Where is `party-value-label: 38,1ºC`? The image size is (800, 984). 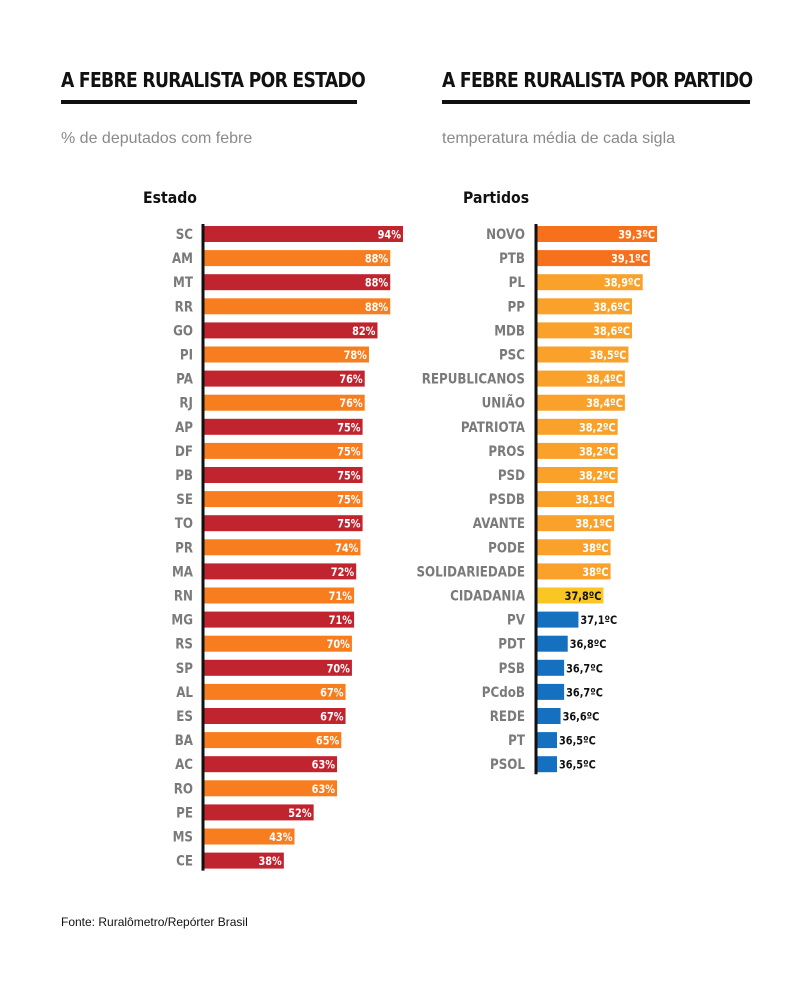
party-value-label: 38,1ºC is located at coordinates (593, 500).